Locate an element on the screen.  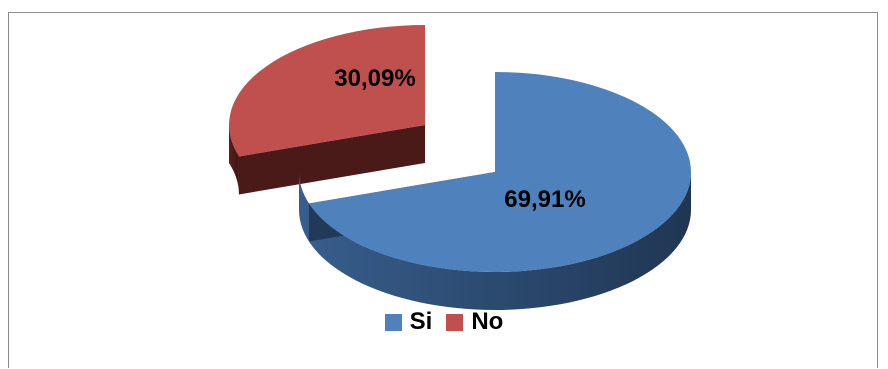
legend-label-si: Si is located at coordinates (421, 321).